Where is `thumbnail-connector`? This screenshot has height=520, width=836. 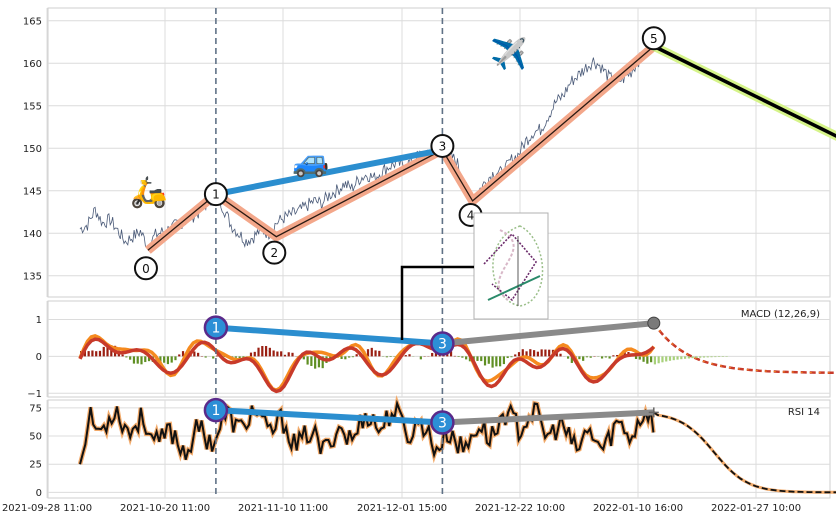
thumbnail-connector is located at coordinates (437, 302).